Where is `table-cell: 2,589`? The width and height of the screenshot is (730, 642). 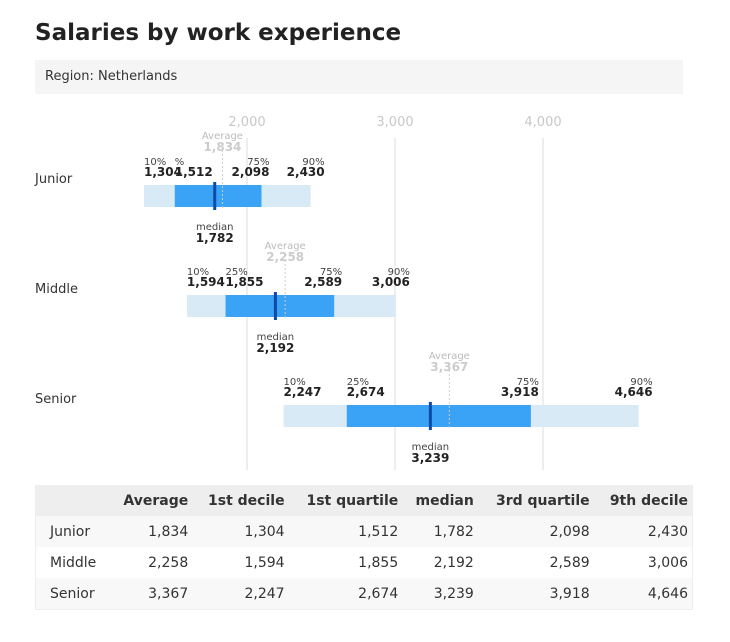 table-cell: 2,589 is located at coordinates (535, 562).